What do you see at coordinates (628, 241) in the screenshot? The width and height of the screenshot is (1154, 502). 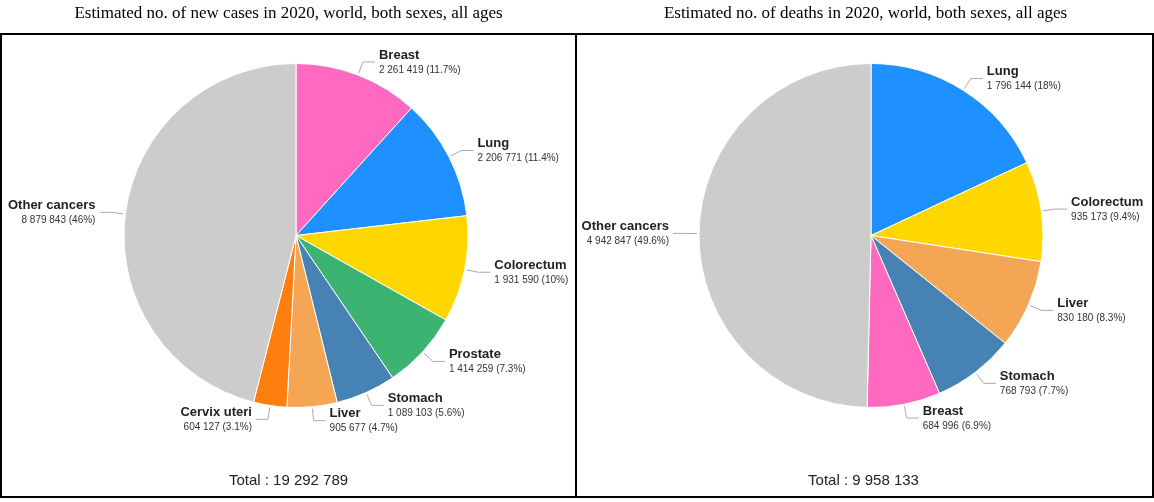 I see `data-label: 4 942 847 (49.6%)` at bounding box center [628, 241].